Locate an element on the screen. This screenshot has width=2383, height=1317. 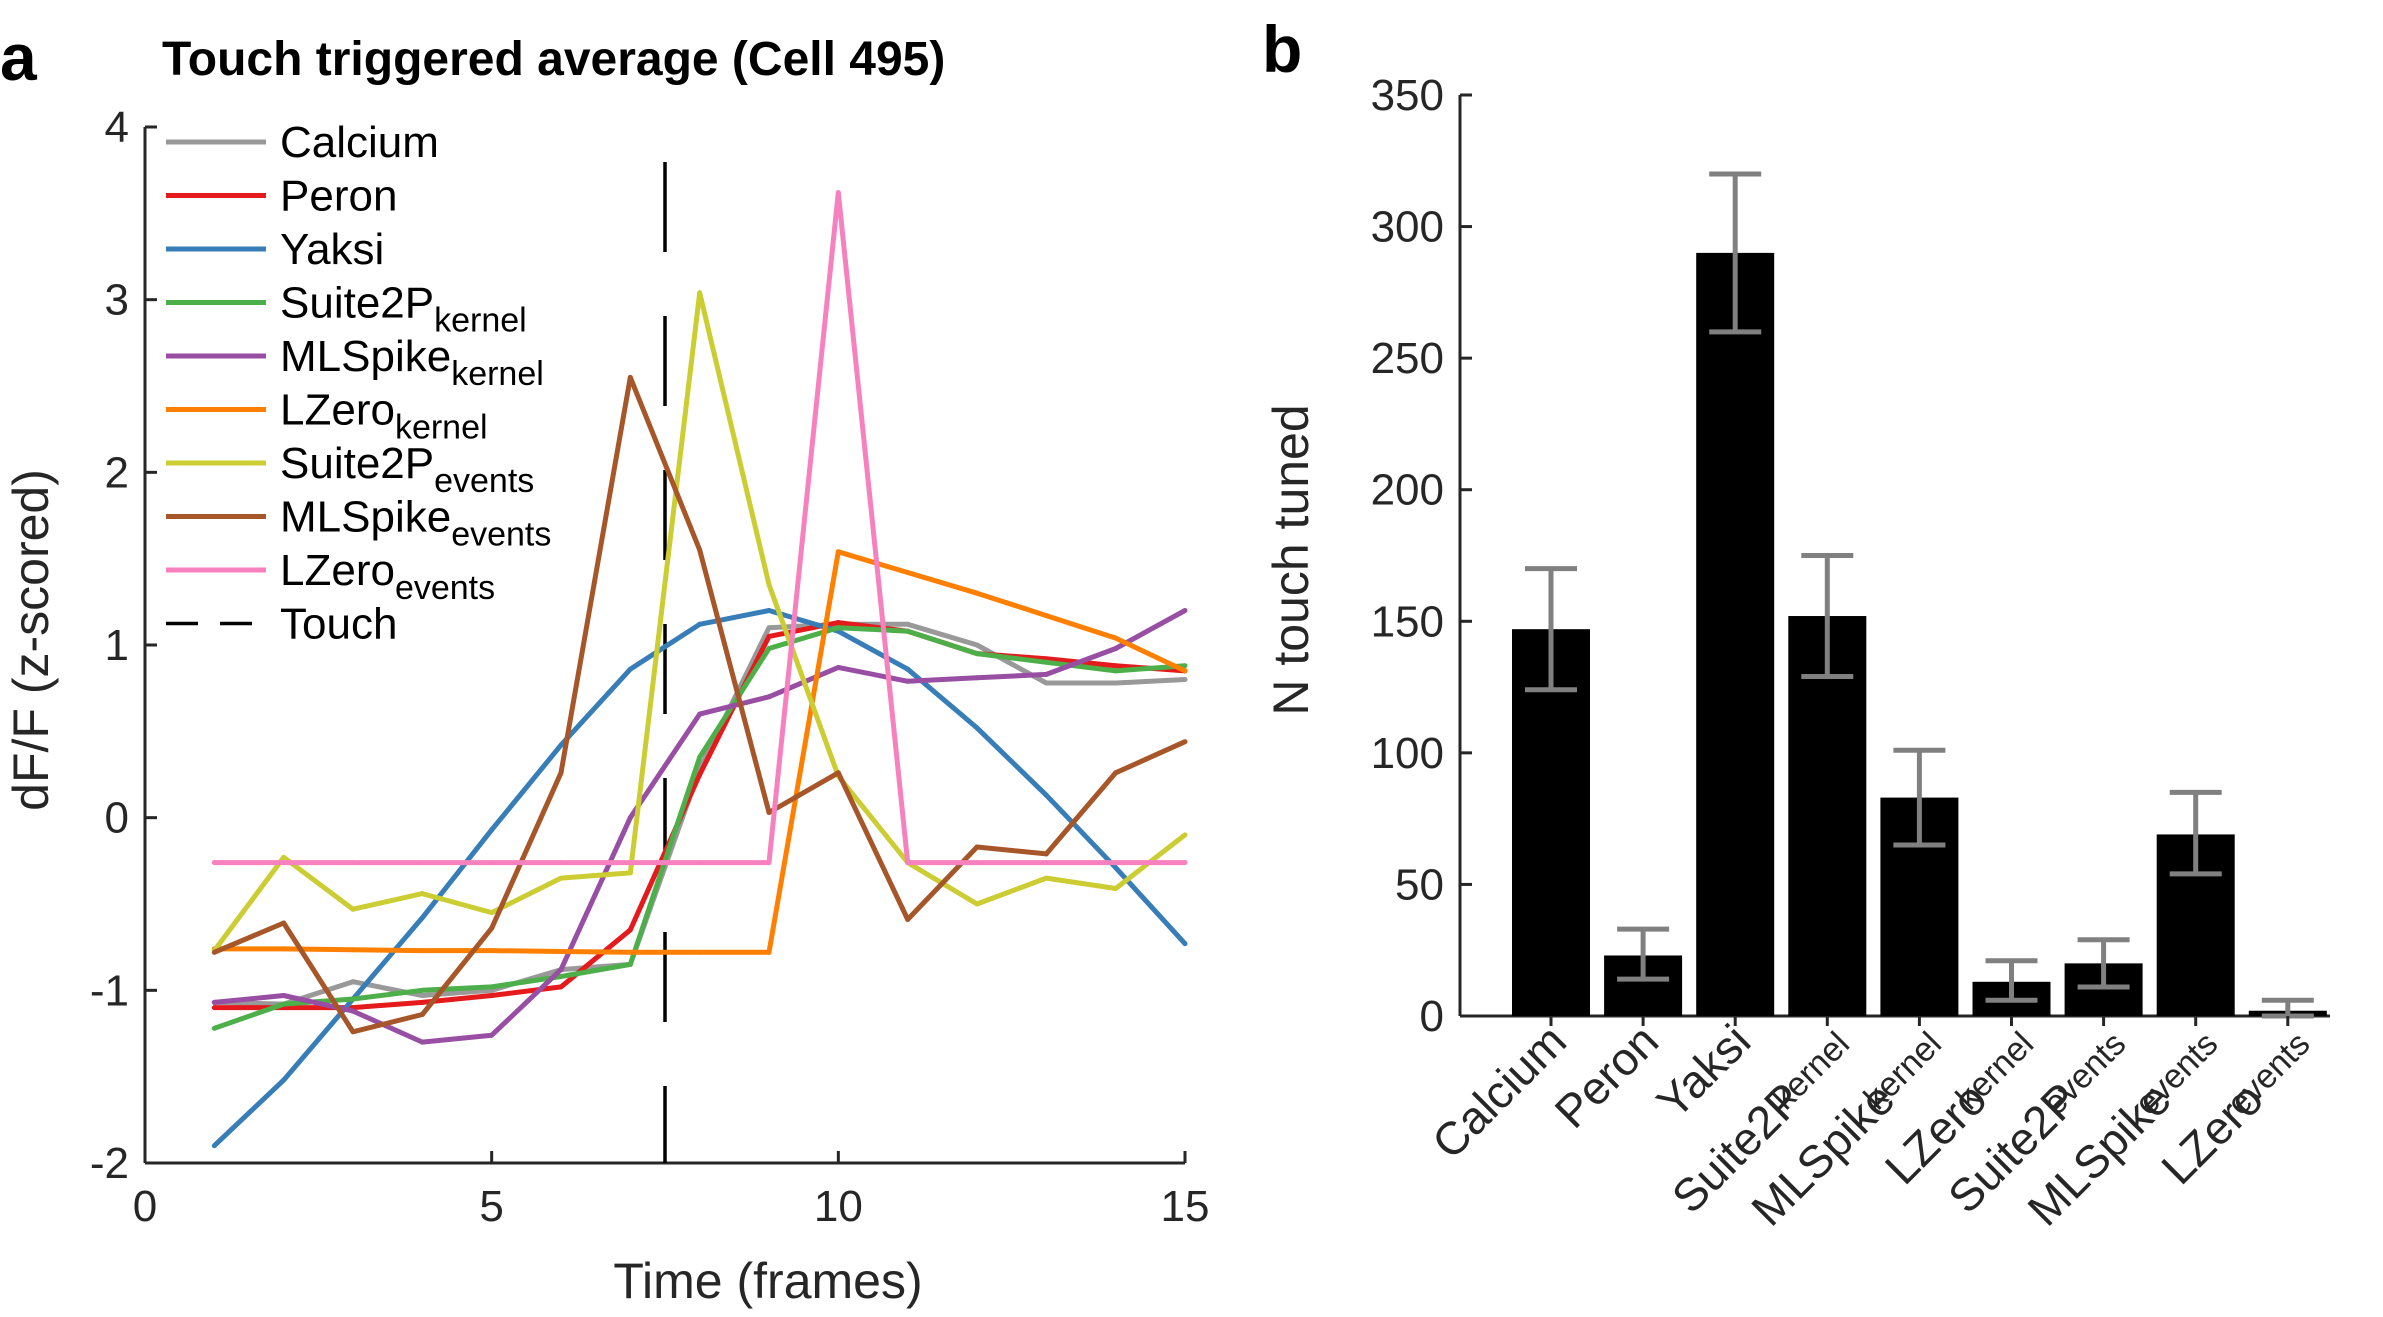
legend-label: Yaksi is located at coordinates (332, 249).